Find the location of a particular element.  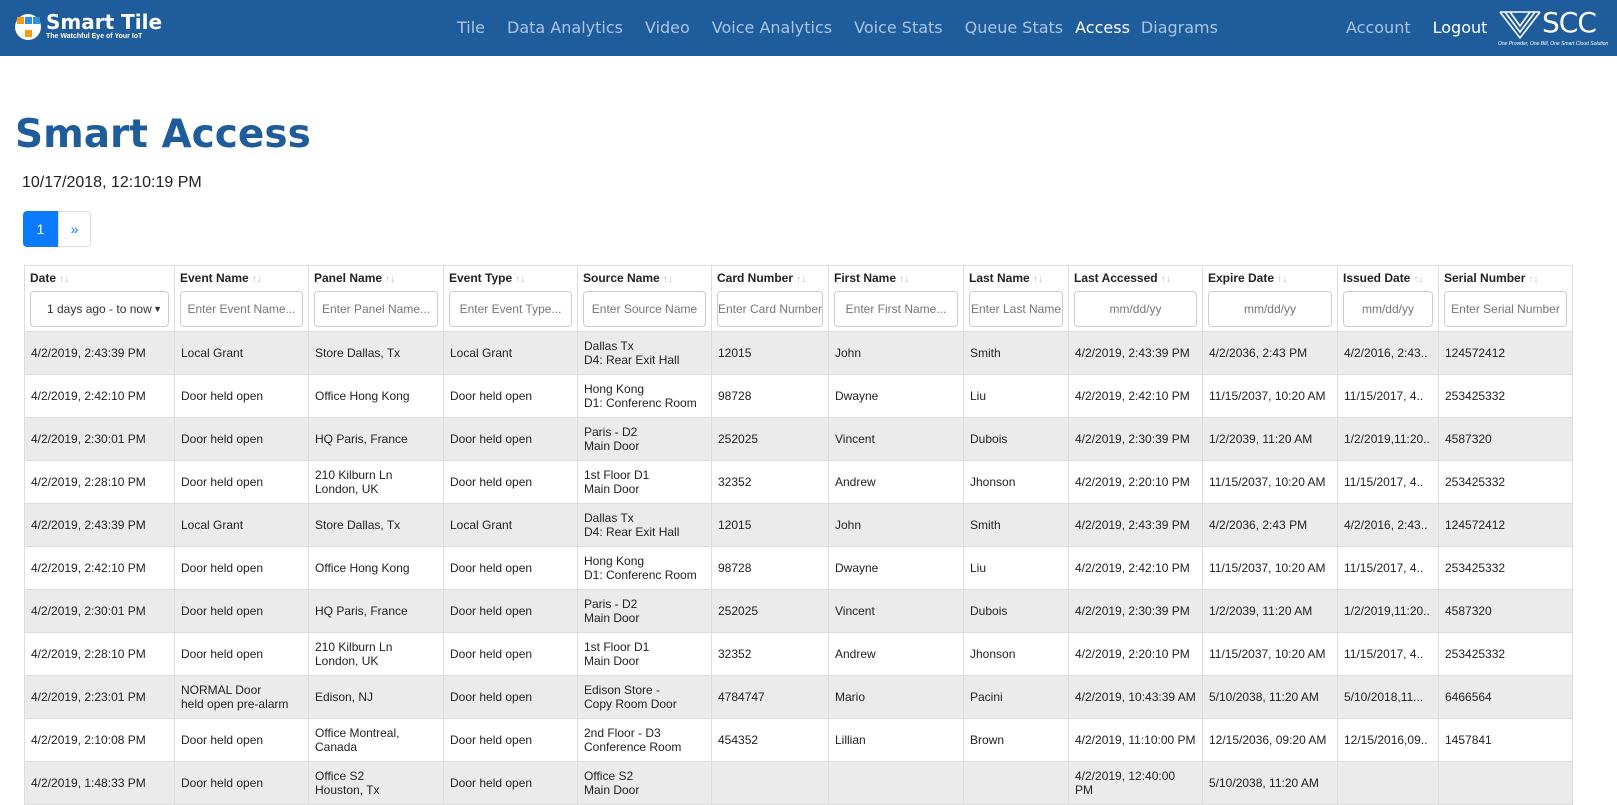

issued-date-input: mm/dd/yy is located at coordinates (1388, 309).